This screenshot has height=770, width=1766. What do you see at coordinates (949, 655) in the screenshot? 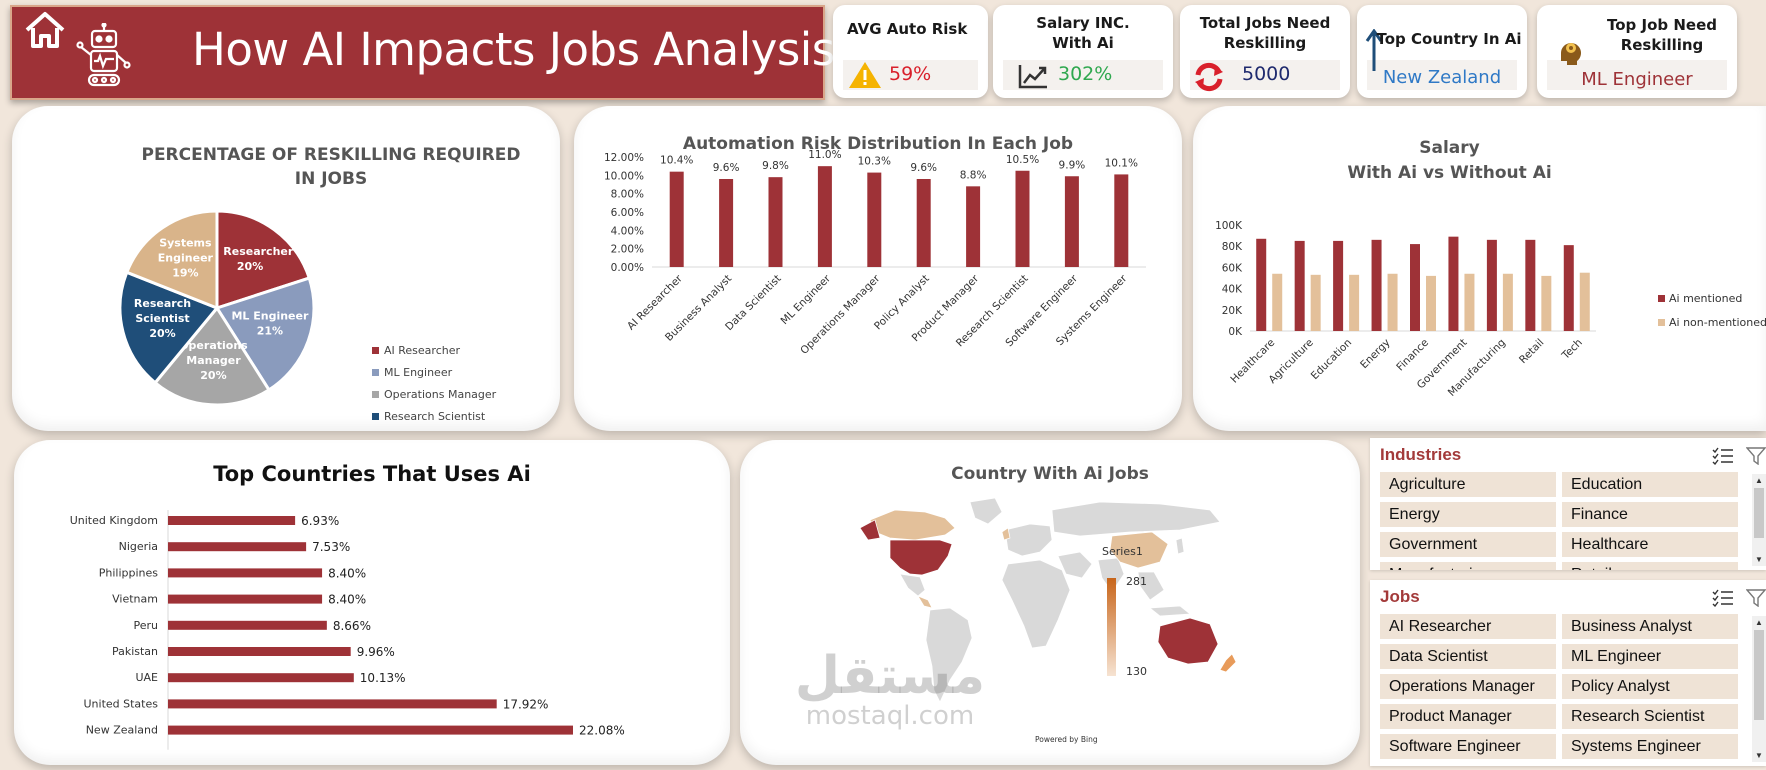
I see `map-country-south-america` at bounding box center [949, 655].